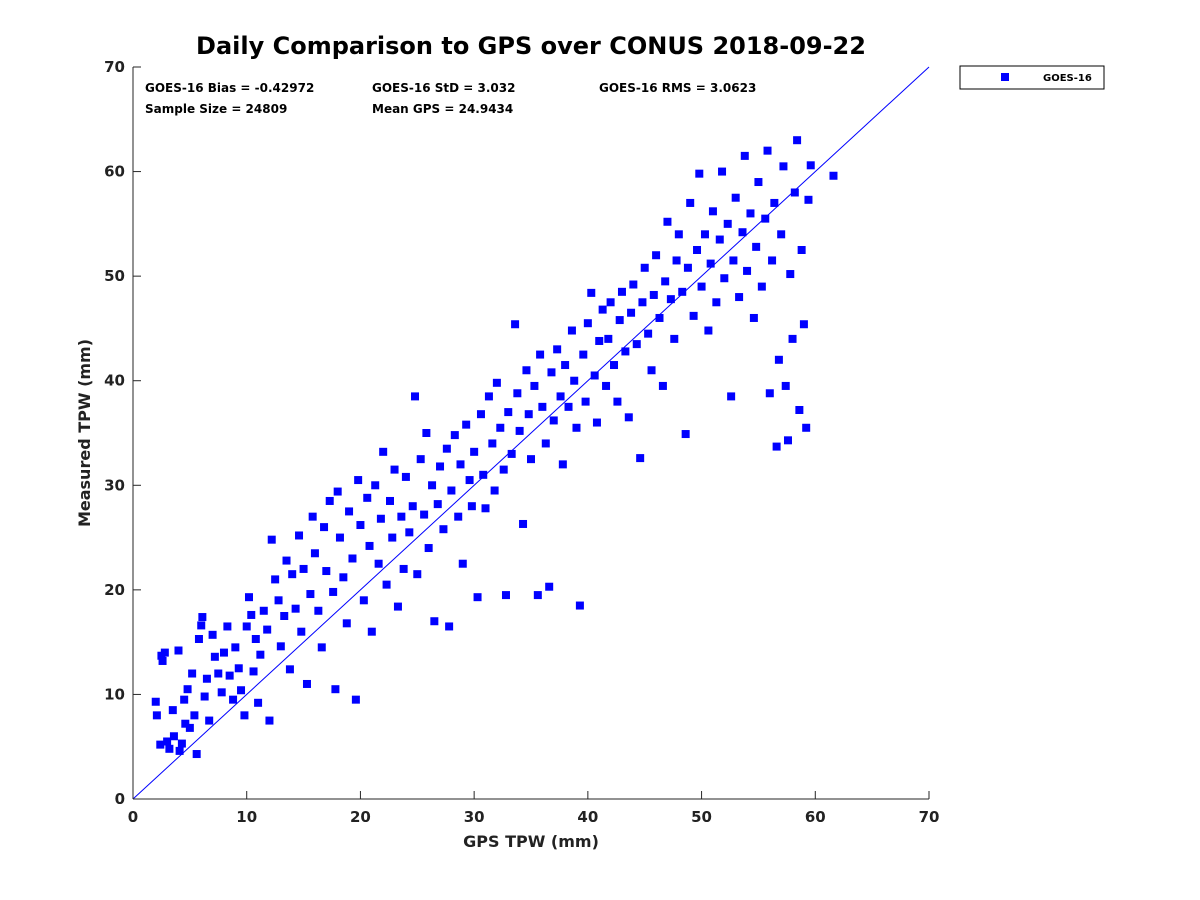 The image size is (1200, 900). Describe the element at coordinates (246, 817) in the screenshot. I see `x-tick-label: 10` at that location.